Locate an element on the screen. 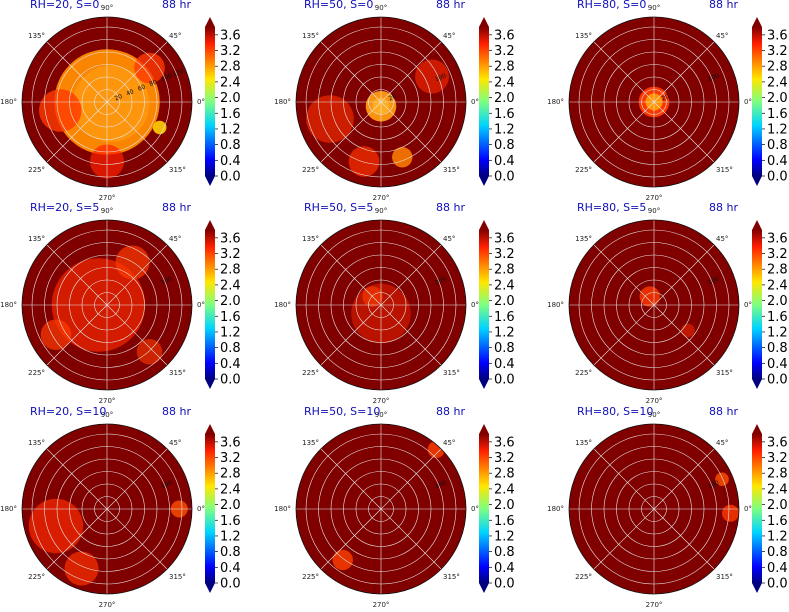 The height and width of the screenshot is (612, 789). panel-title: RH=50, S=0 is located at coordinates (338, 5).